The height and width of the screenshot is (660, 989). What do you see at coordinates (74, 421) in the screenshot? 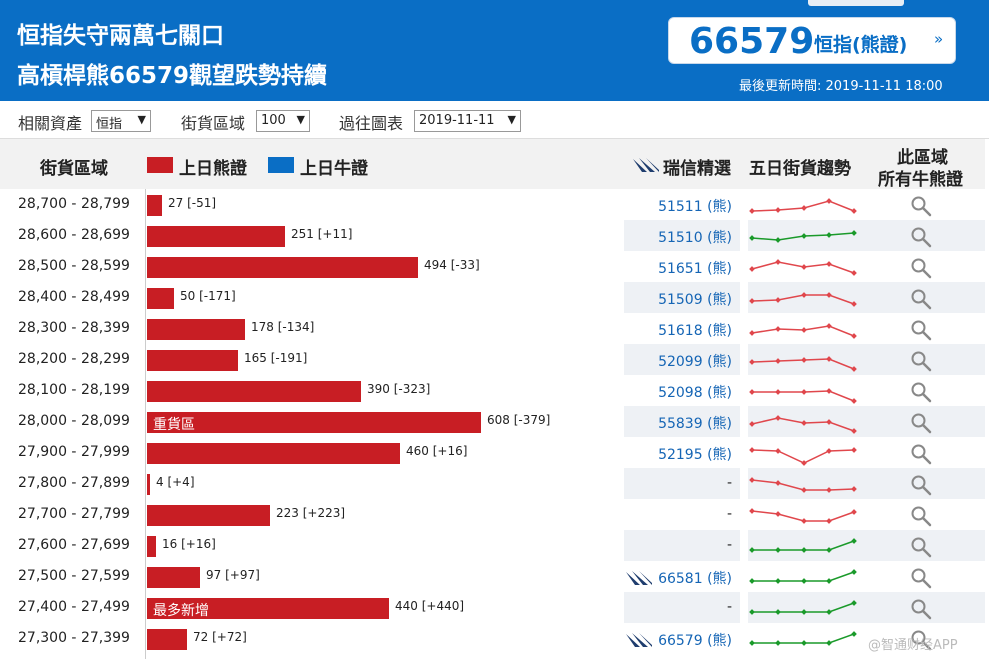
I see `zone-range: 28,000 - 28,099` at bounding box center [74, 421].